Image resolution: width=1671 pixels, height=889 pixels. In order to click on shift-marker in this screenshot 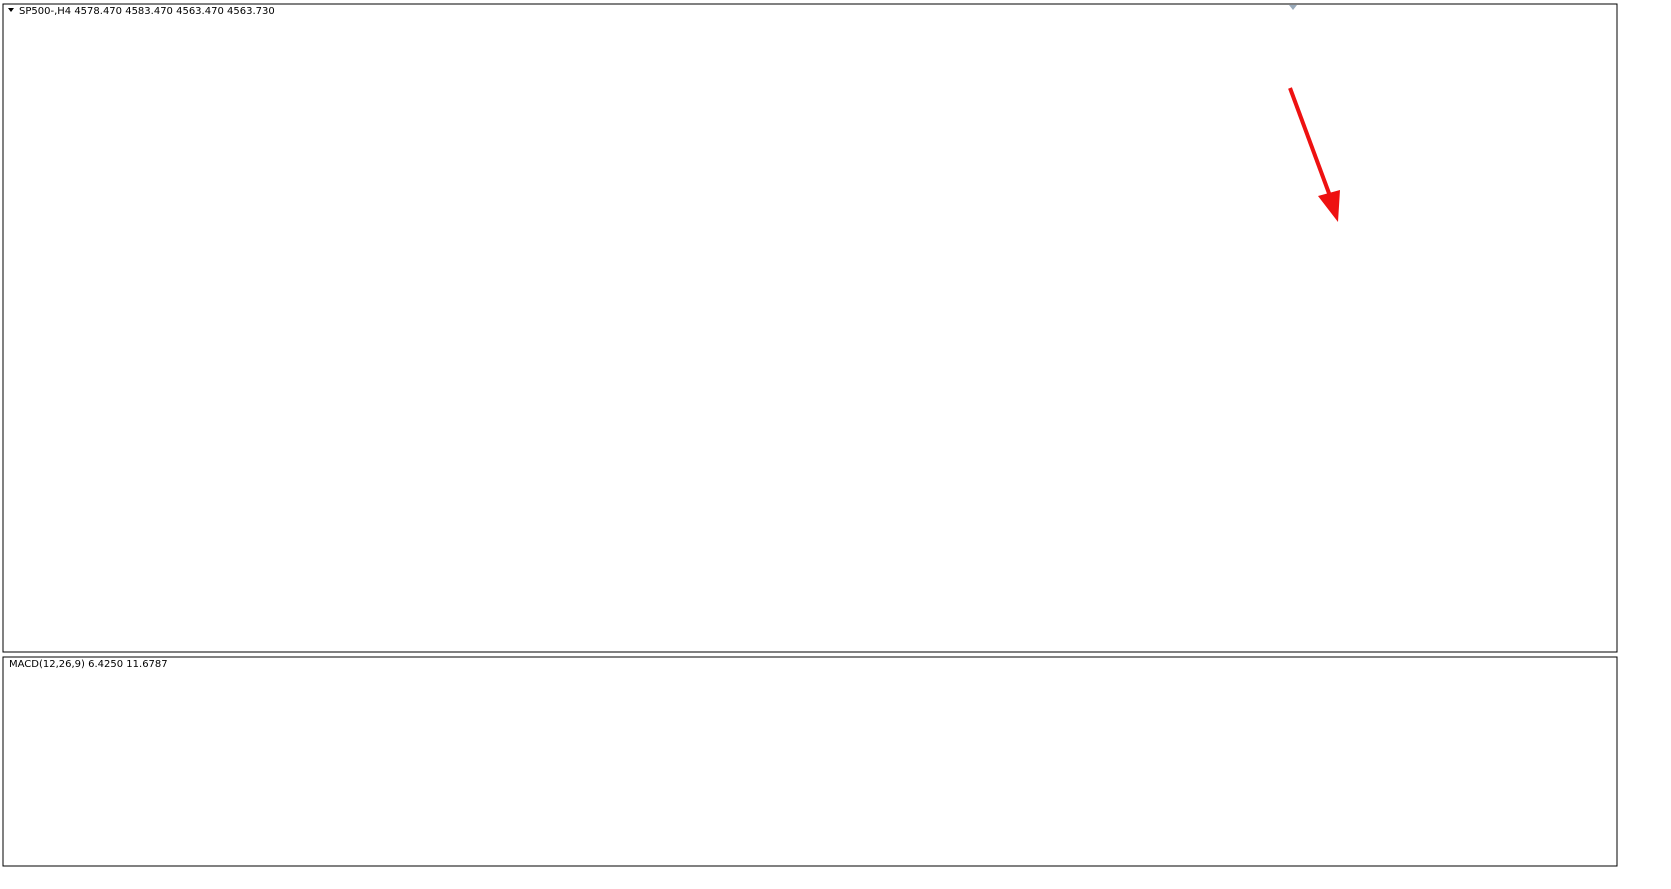, I will do `click(1293, 7)`.